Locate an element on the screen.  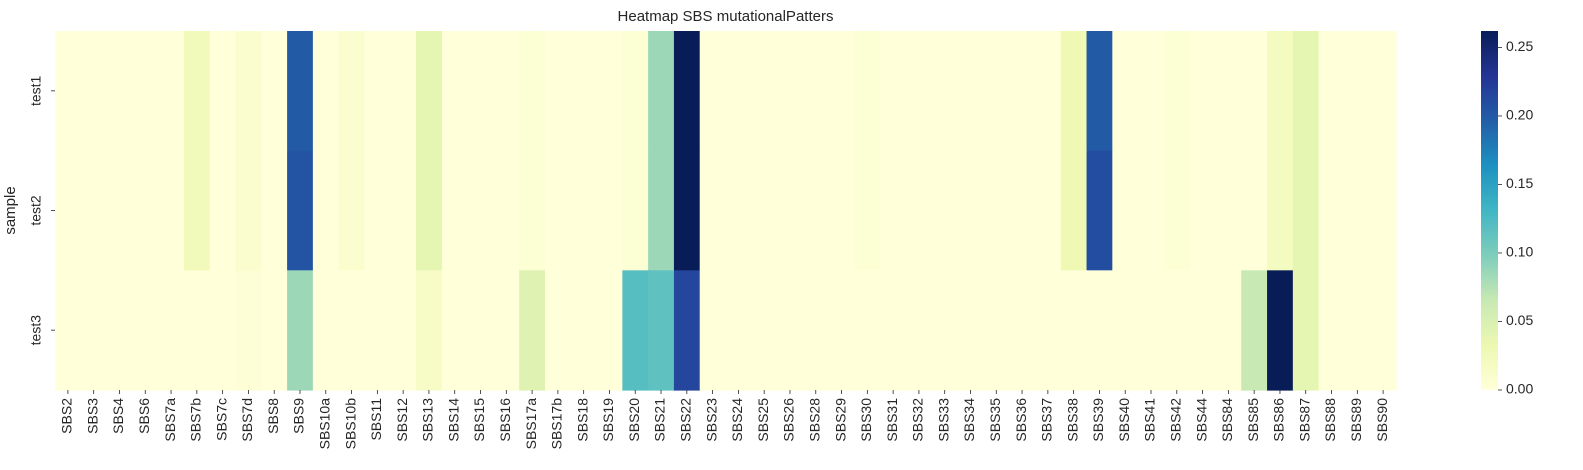
heatmap-cell-test1-SBS17a is located at coordinates (532, 91).